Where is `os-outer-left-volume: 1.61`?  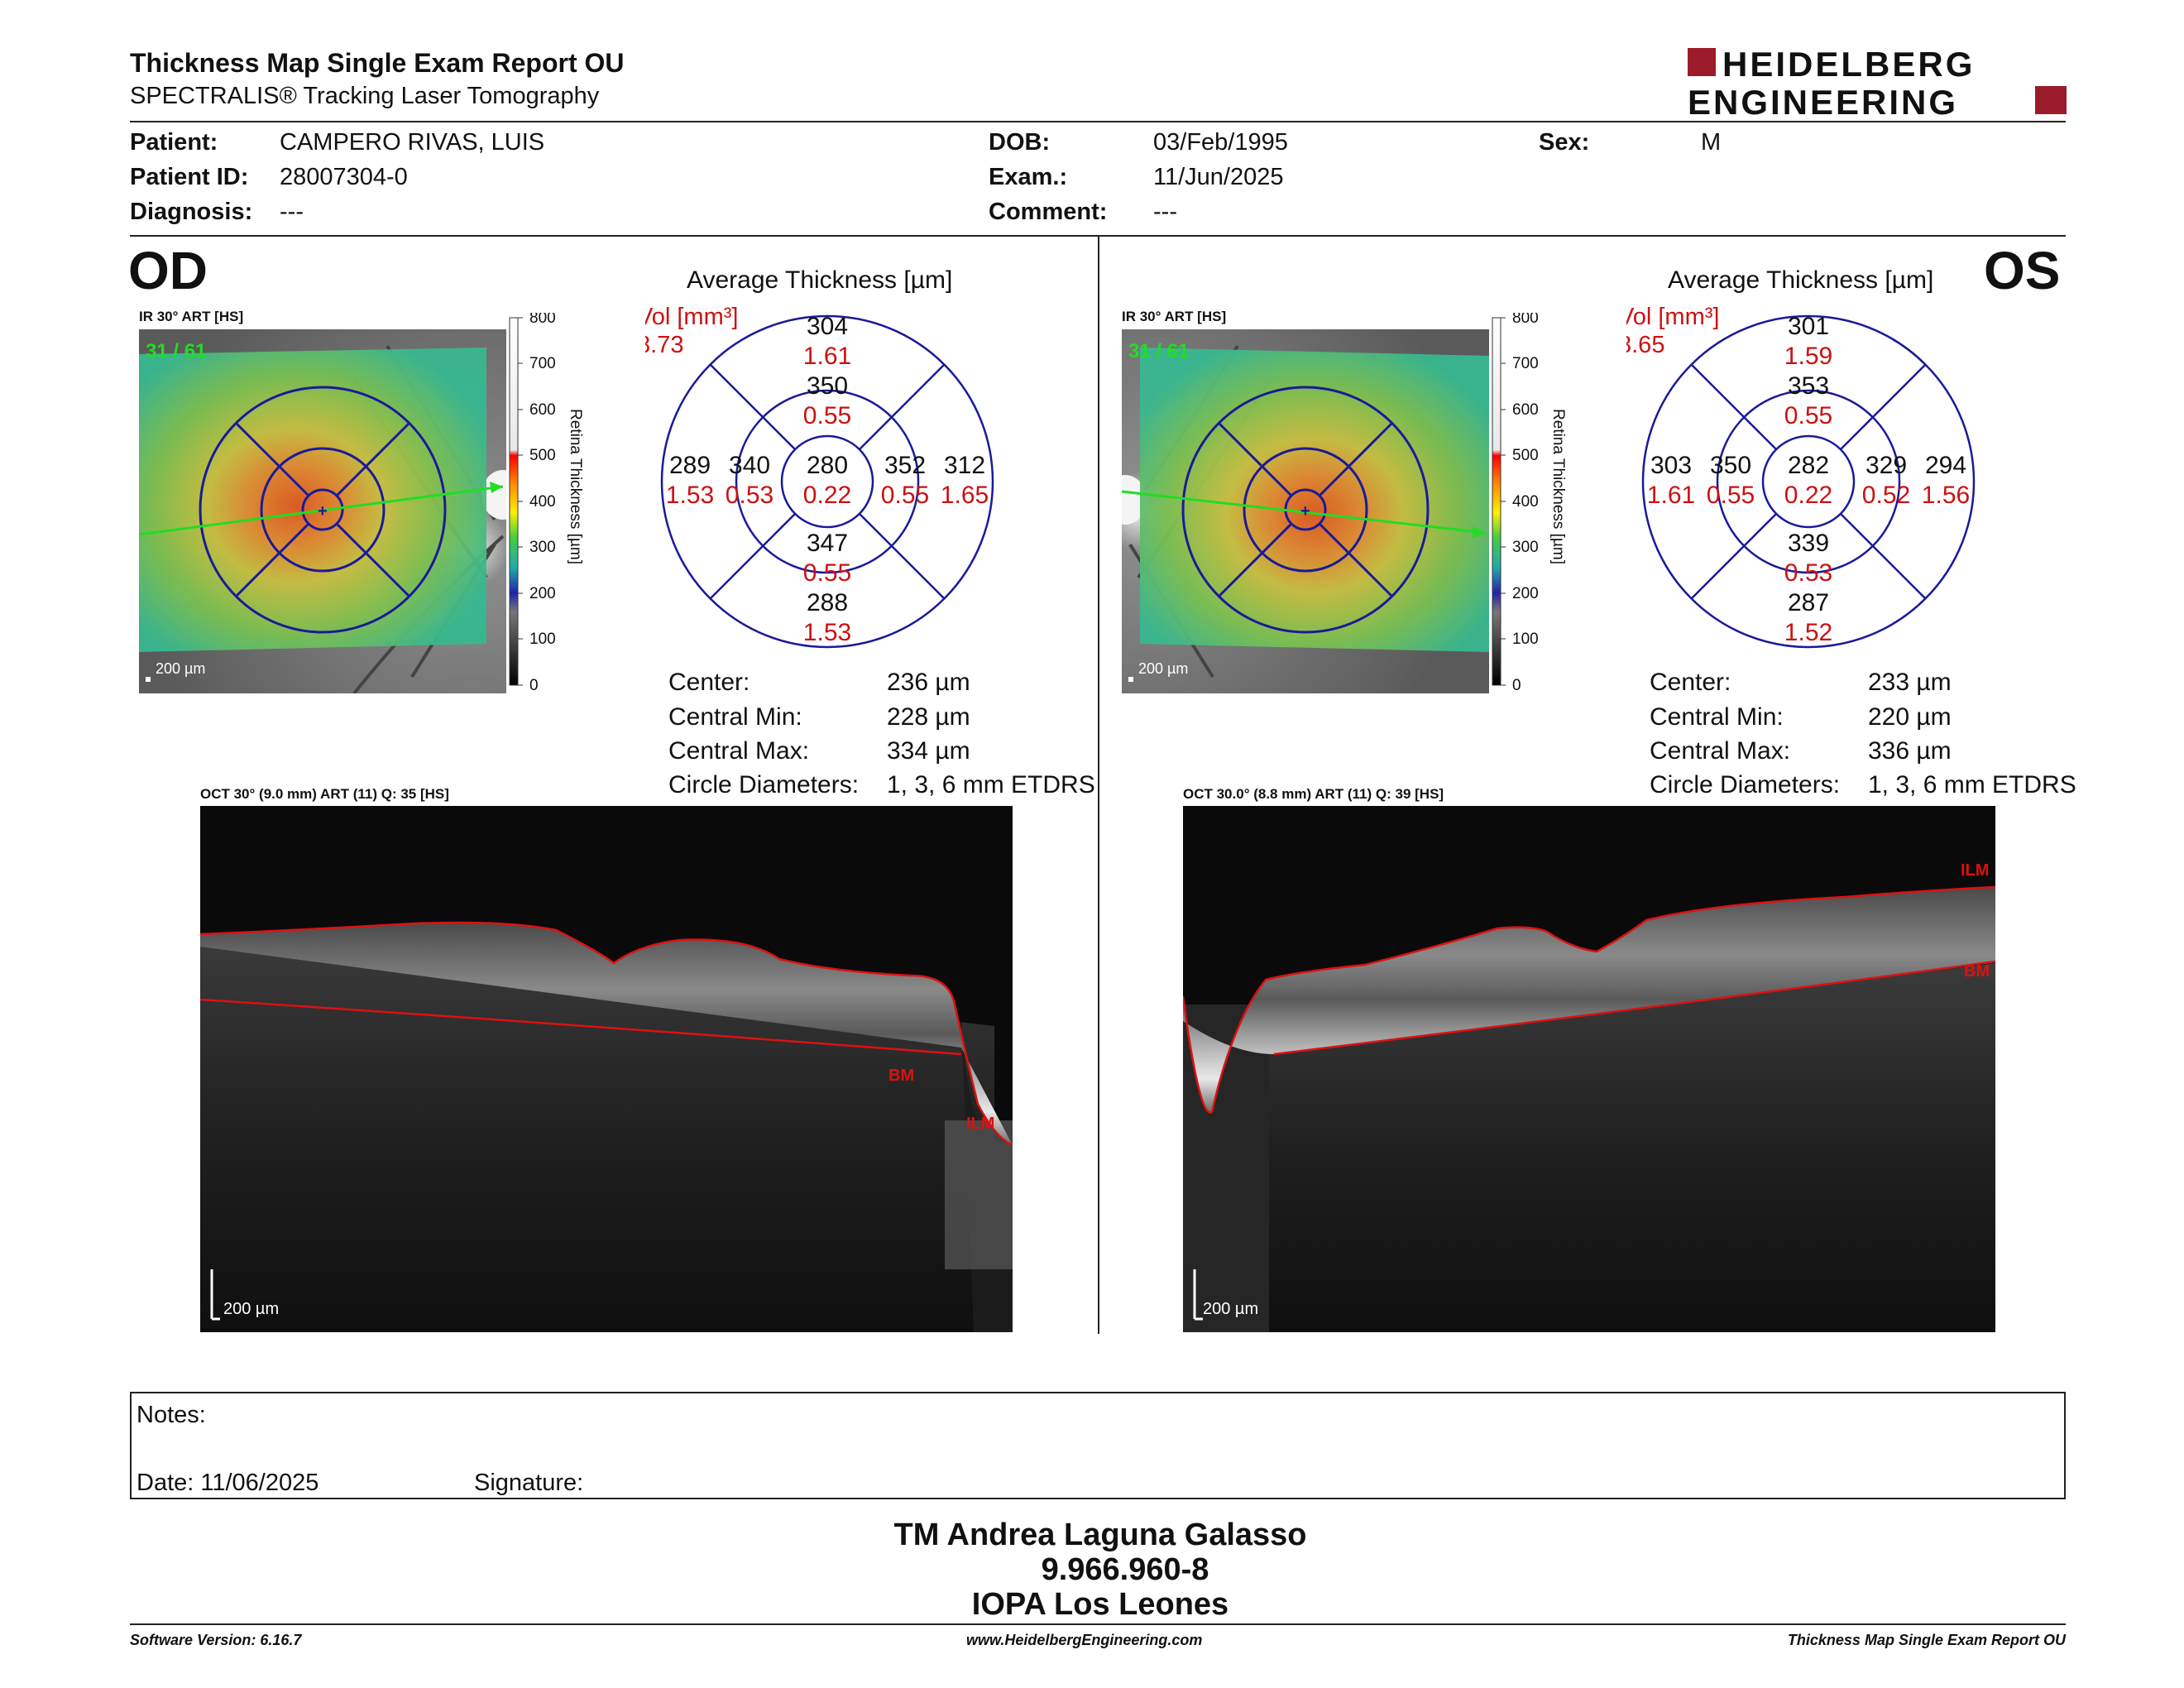
os-outer-left-volume: 1.61 is located at coordinates (1671, 495).